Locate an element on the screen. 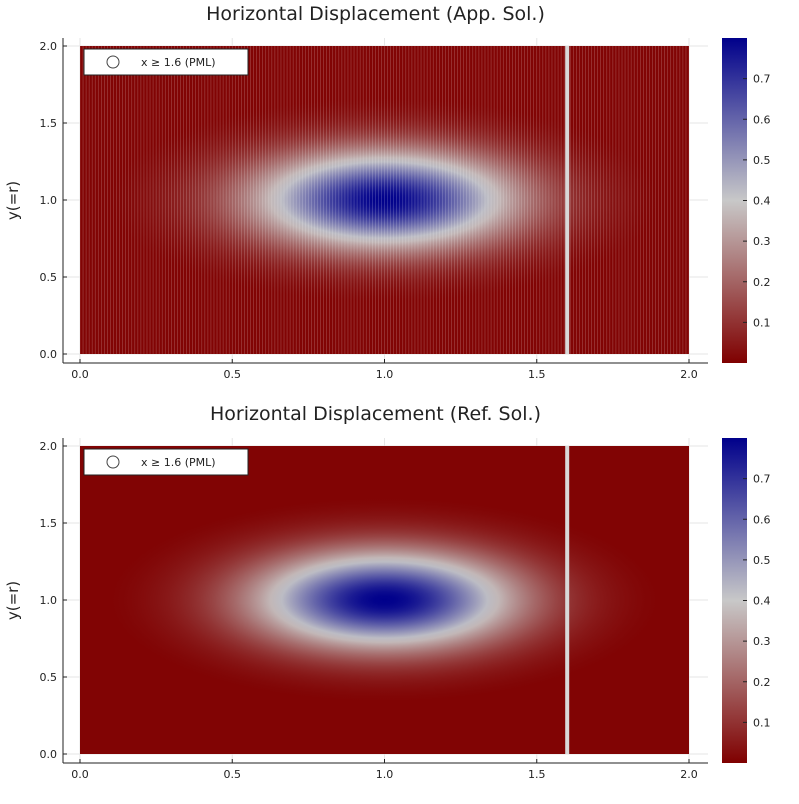 This screenshot has width=799, height=804. chart-title: Horizontal Displacement (App. Sol.) is located at coordinates (375, 14).